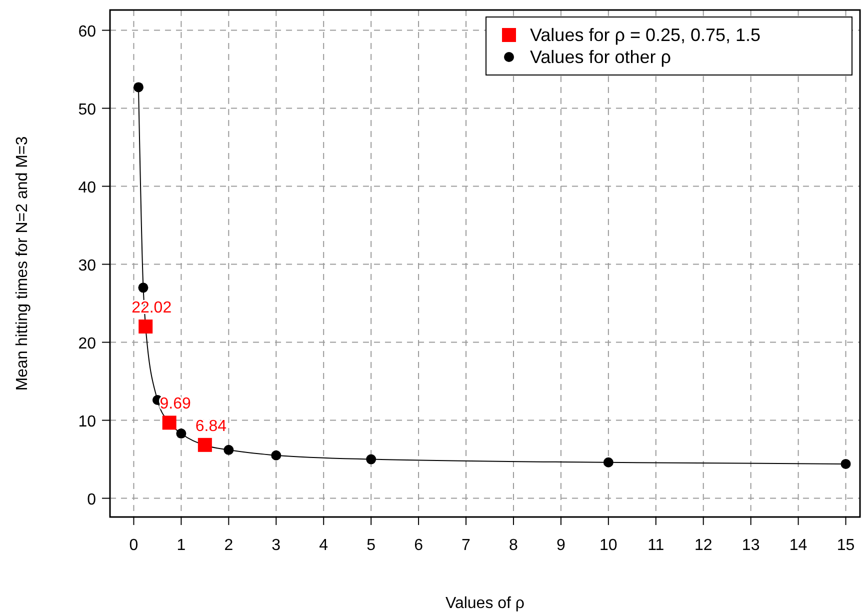 This screenshot has height=616, width=864. Describe the element at coordinates (87, 343) in the screenshot. I see `y-tick-label: 20` at that location.